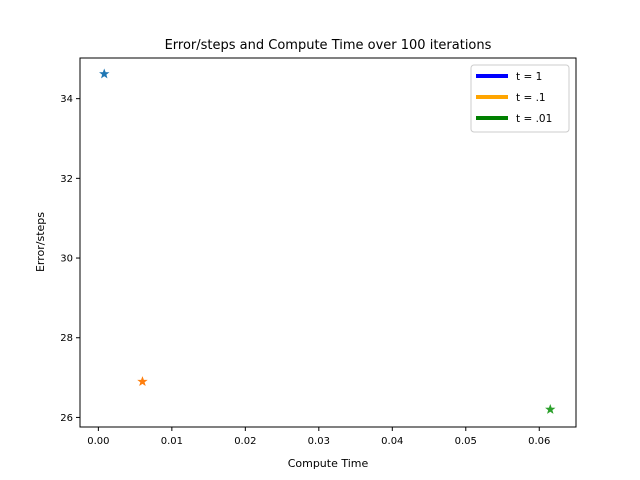 The width and height of the screenshot is (640, 480). Describe the element at coordinates (529, 77) in the screenshot. I see `legend-label: t = 1` at that location.